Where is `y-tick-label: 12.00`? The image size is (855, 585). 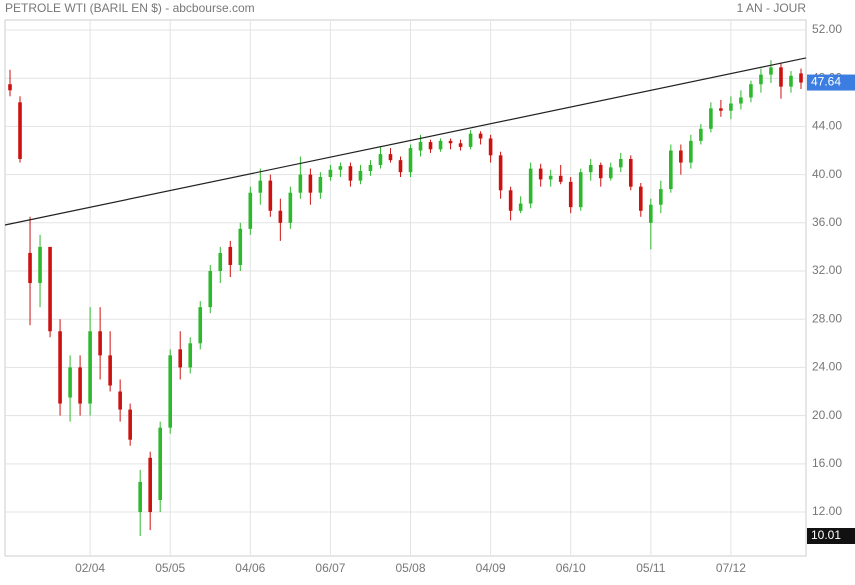
y-tick-label: 12.00 is located at coordinates (827, 511).